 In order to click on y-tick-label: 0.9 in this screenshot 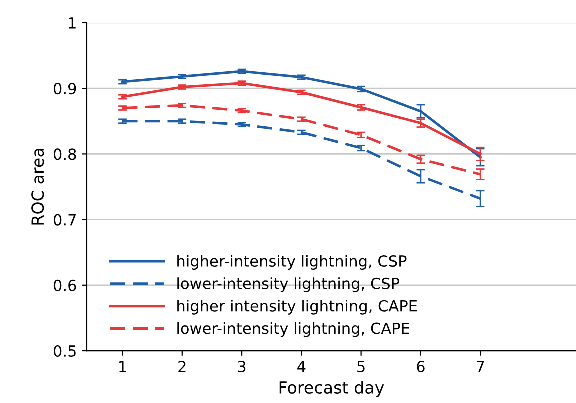, I will do `click(65, 89)`.